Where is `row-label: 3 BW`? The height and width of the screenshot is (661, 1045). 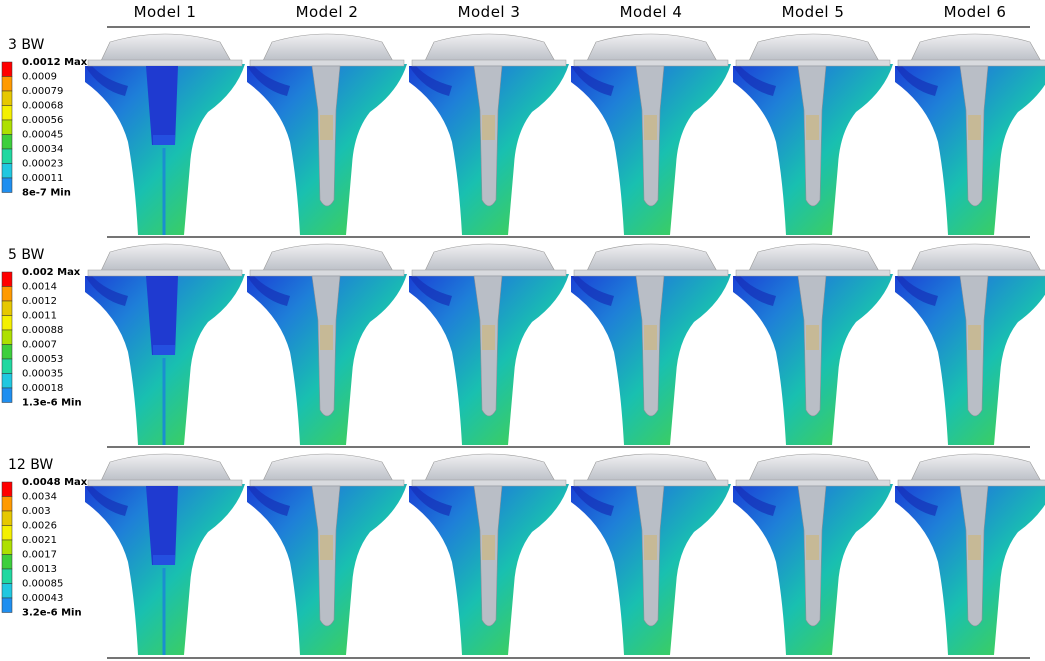
row-label: 3 BW is located at coordinates (26, 45).